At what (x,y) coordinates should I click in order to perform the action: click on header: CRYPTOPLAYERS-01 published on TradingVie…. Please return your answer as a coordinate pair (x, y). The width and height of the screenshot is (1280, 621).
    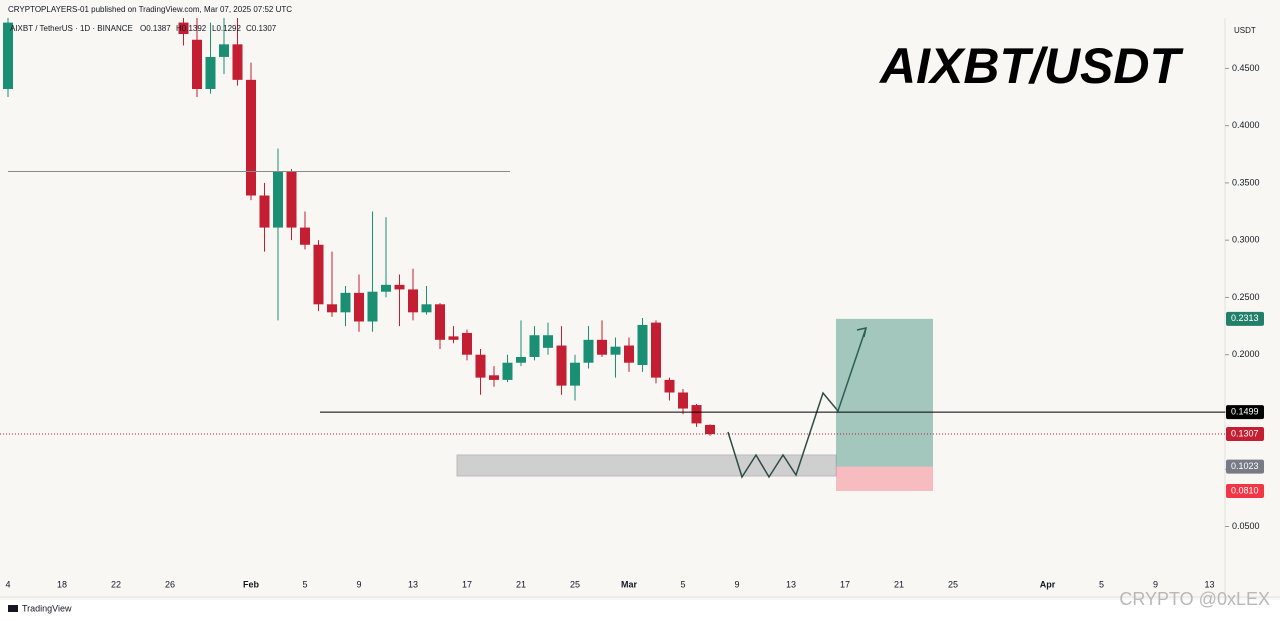
    Looking at the image, I should click on (150, 9).